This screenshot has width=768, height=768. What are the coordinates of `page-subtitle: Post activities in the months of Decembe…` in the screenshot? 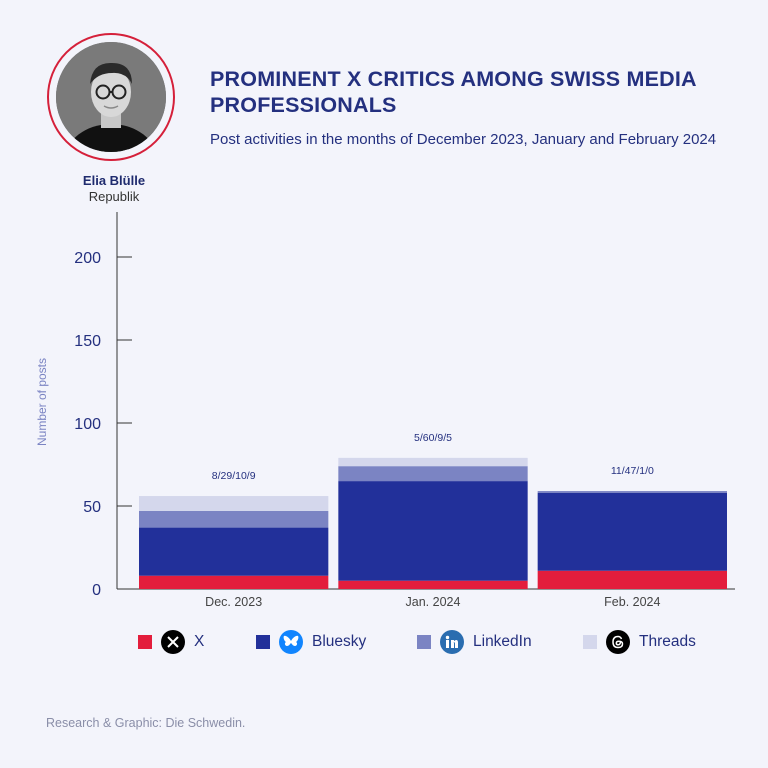 It's located at (463, 139).